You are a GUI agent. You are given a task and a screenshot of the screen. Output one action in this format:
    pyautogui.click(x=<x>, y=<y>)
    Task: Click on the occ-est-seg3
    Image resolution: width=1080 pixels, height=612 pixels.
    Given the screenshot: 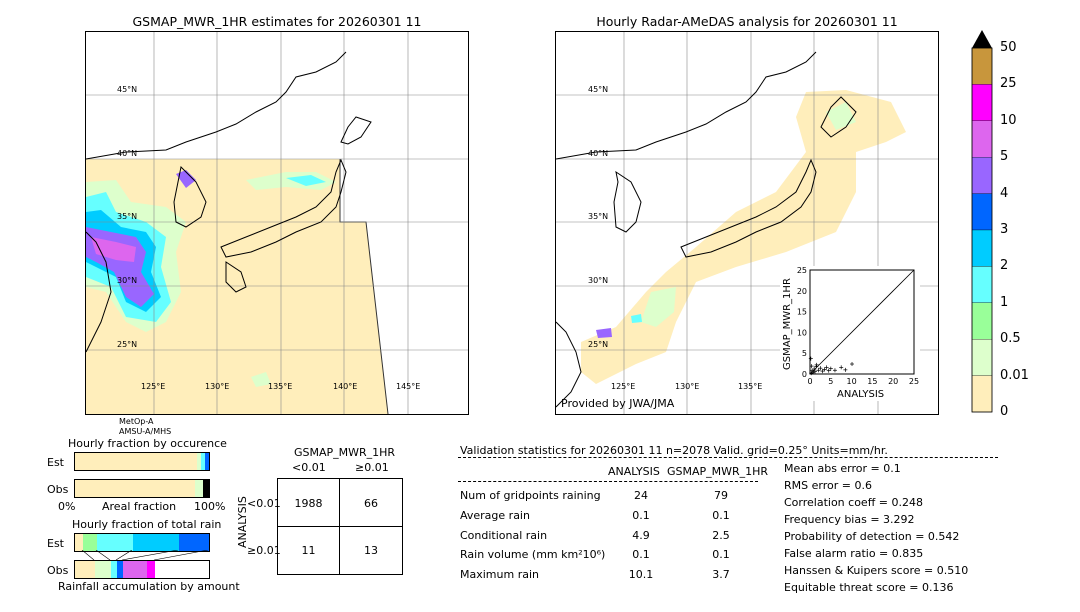 What is the action you would take?
    pyautogui.click(x=207, y=461)
    